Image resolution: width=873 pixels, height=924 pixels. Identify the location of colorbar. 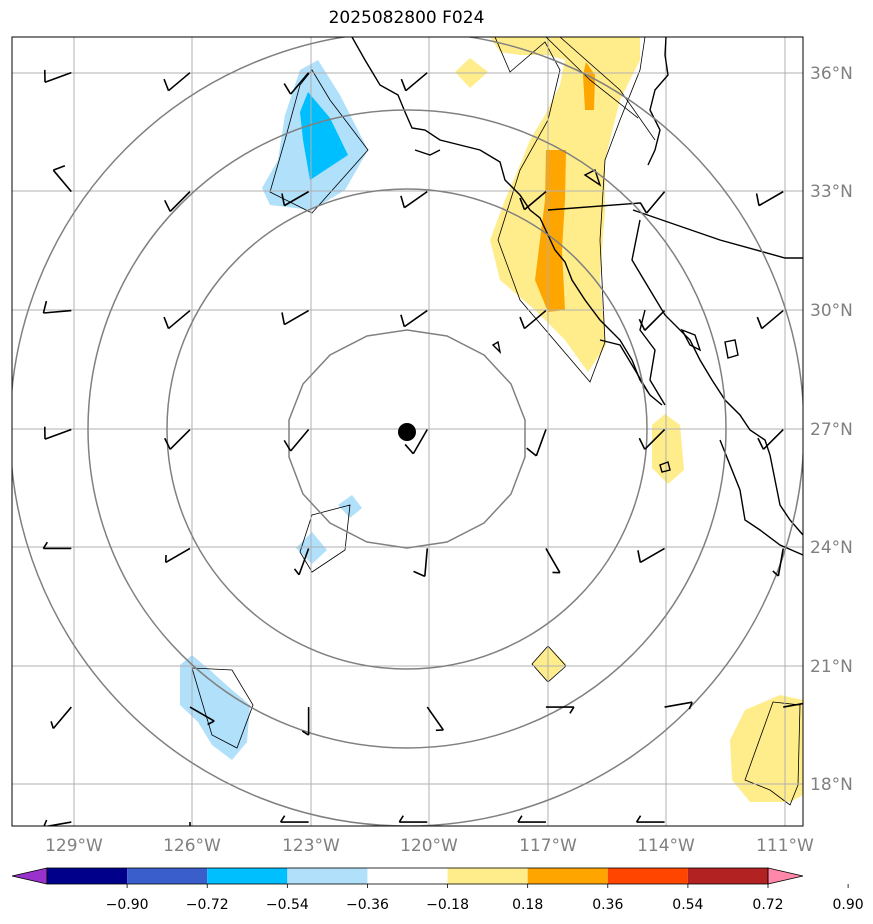
(407, 876).